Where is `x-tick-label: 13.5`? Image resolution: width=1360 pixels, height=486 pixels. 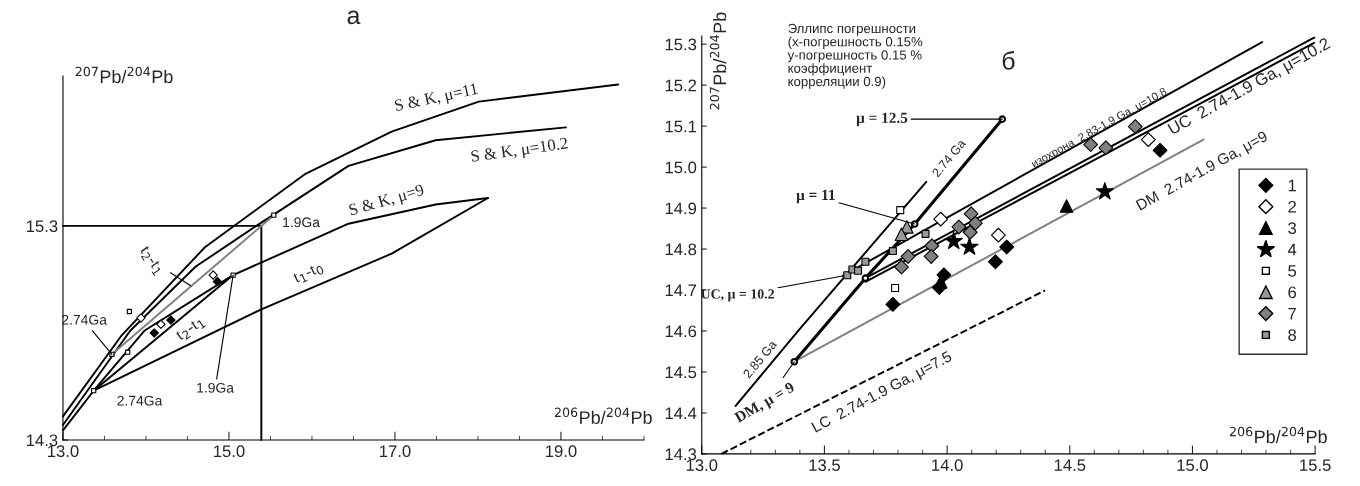 x-tick-label: 13.5 is located at coordinates (824, 465).